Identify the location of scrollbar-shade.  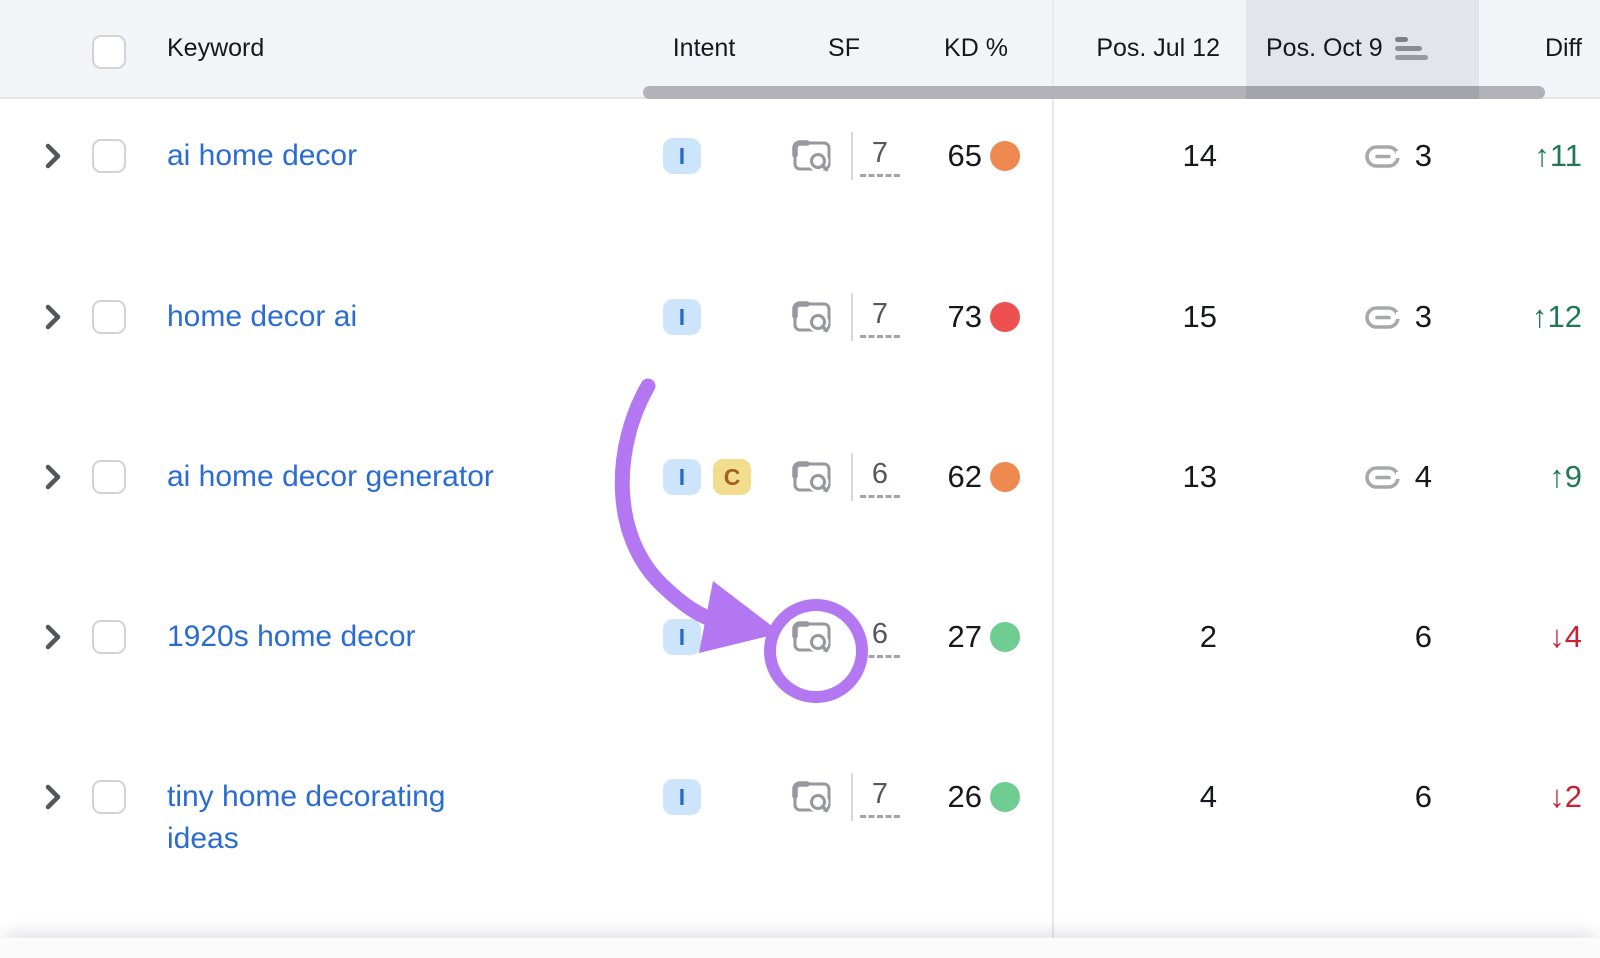
(1362, 92).